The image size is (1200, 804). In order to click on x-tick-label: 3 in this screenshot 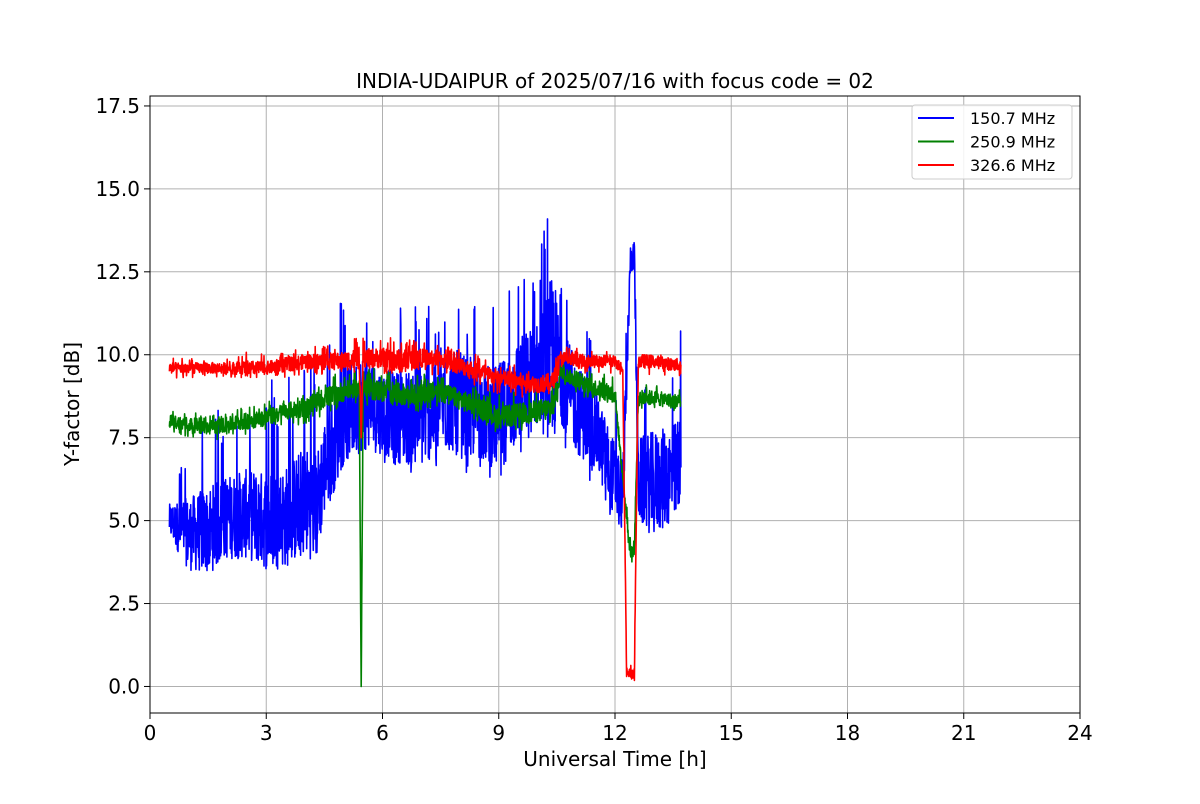, I will do `click(266, 733)`.